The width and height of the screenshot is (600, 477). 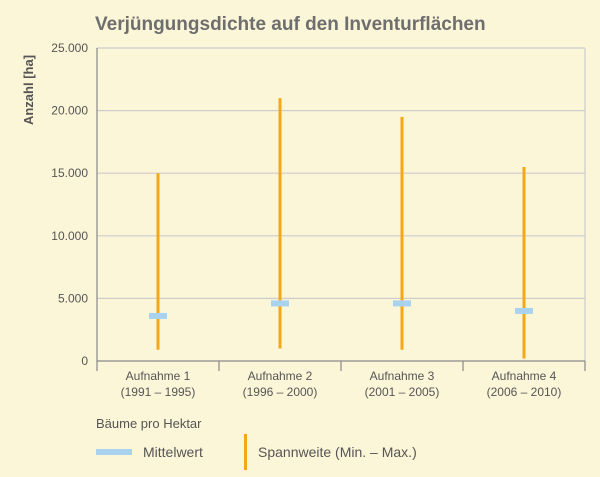 I want to click on x-tick-label: (1996 – 2000), so click(x=280, y=392).